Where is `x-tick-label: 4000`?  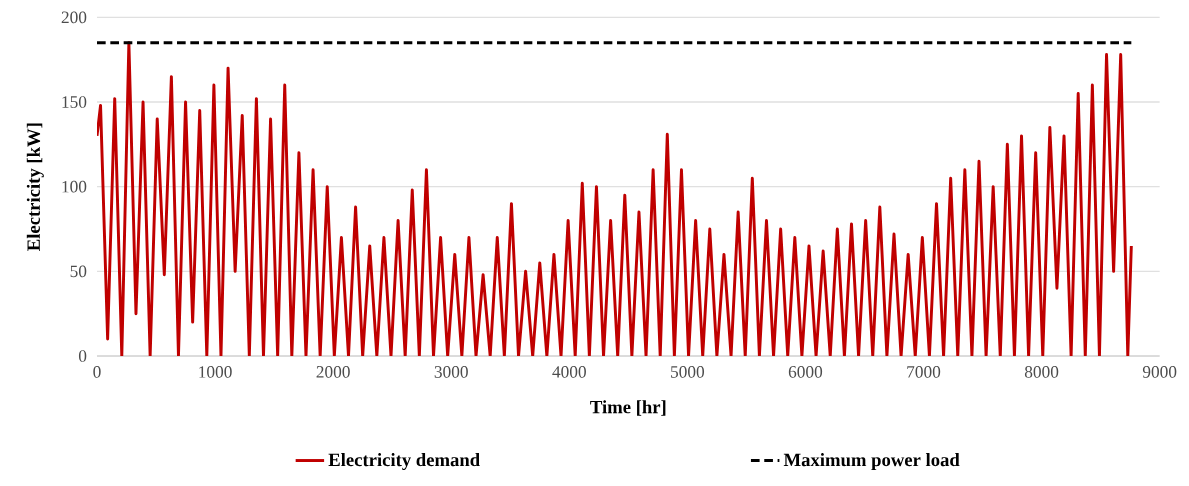
x-tick-label: 4000 is located at coordinates (569, 372).